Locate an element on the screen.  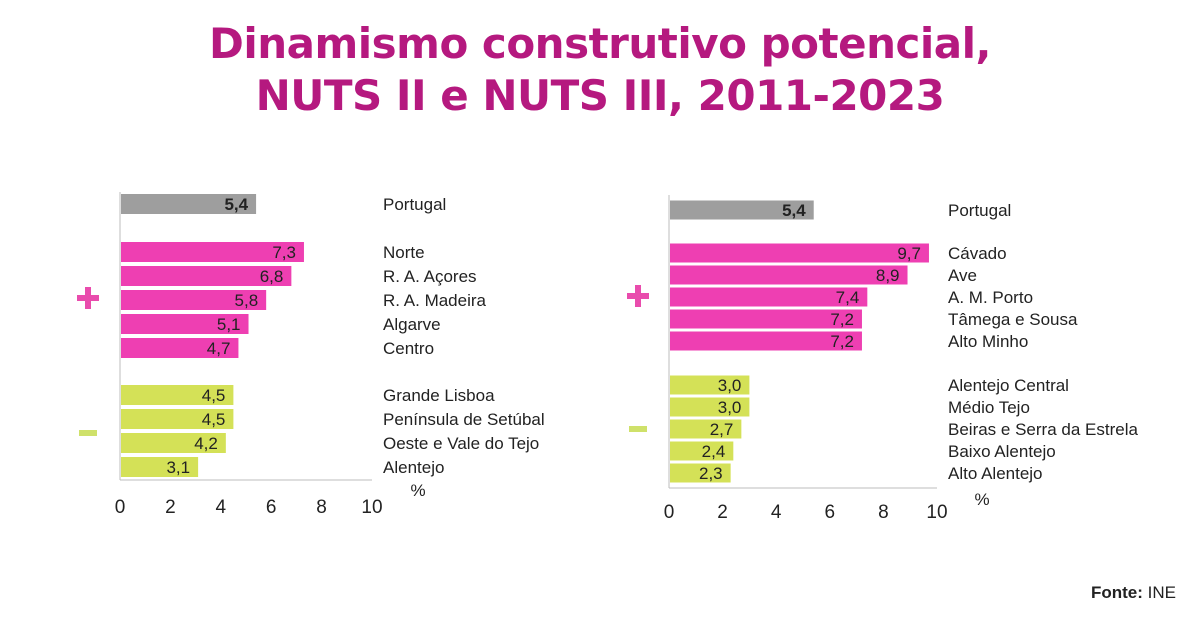
source-note: Fonte: INE is located at coordinates (1133, 593).